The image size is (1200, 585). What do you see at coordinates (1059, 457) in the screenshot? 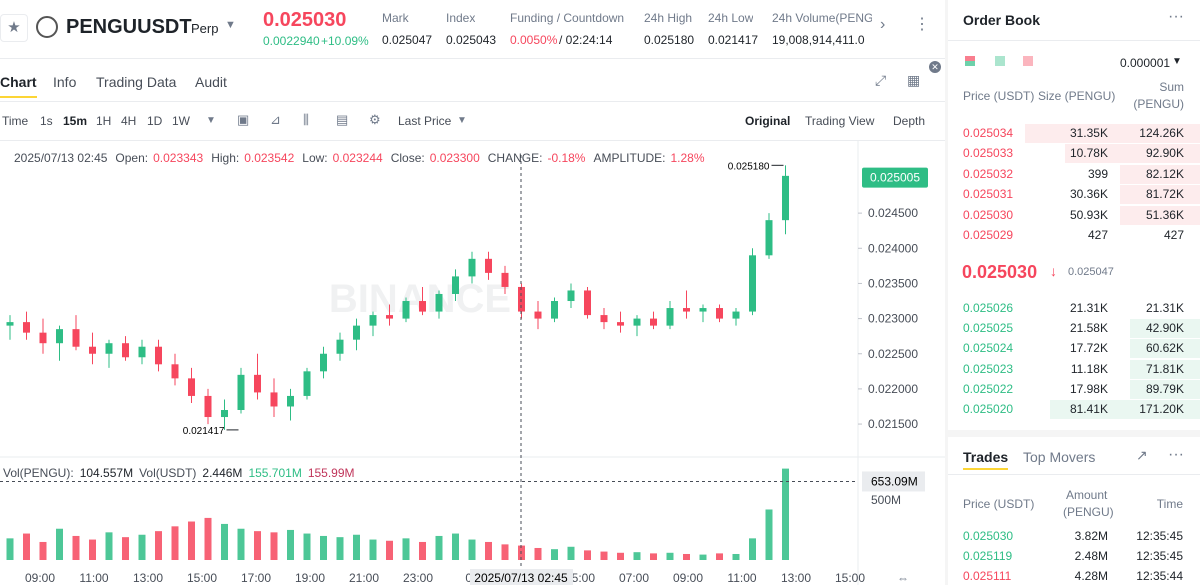
I see `trades-tab-movers: Top Movers` at bounding box center [1059, 457].